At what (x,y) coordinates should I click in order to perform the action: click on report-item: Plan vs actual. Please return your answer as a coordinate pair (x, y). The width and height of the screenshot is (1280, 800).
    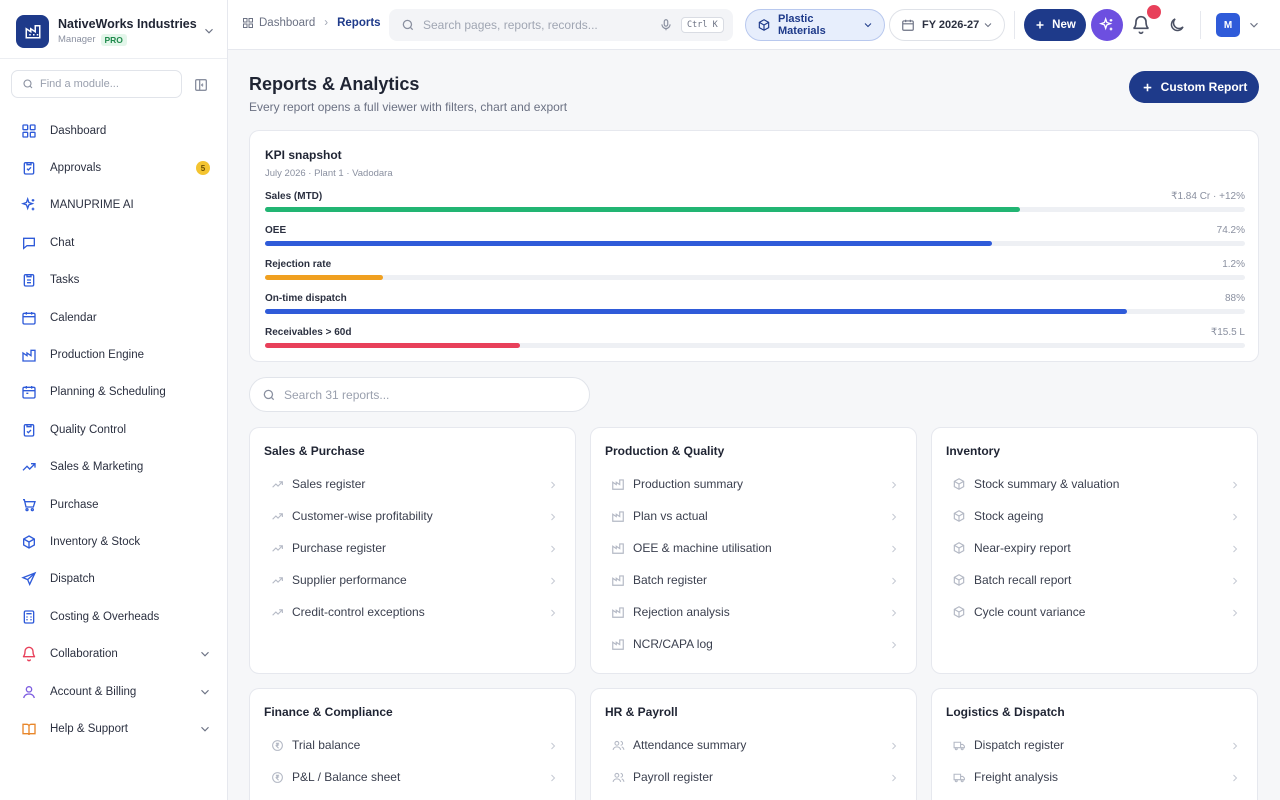
    Looking at the image, I should click on (753, 516).